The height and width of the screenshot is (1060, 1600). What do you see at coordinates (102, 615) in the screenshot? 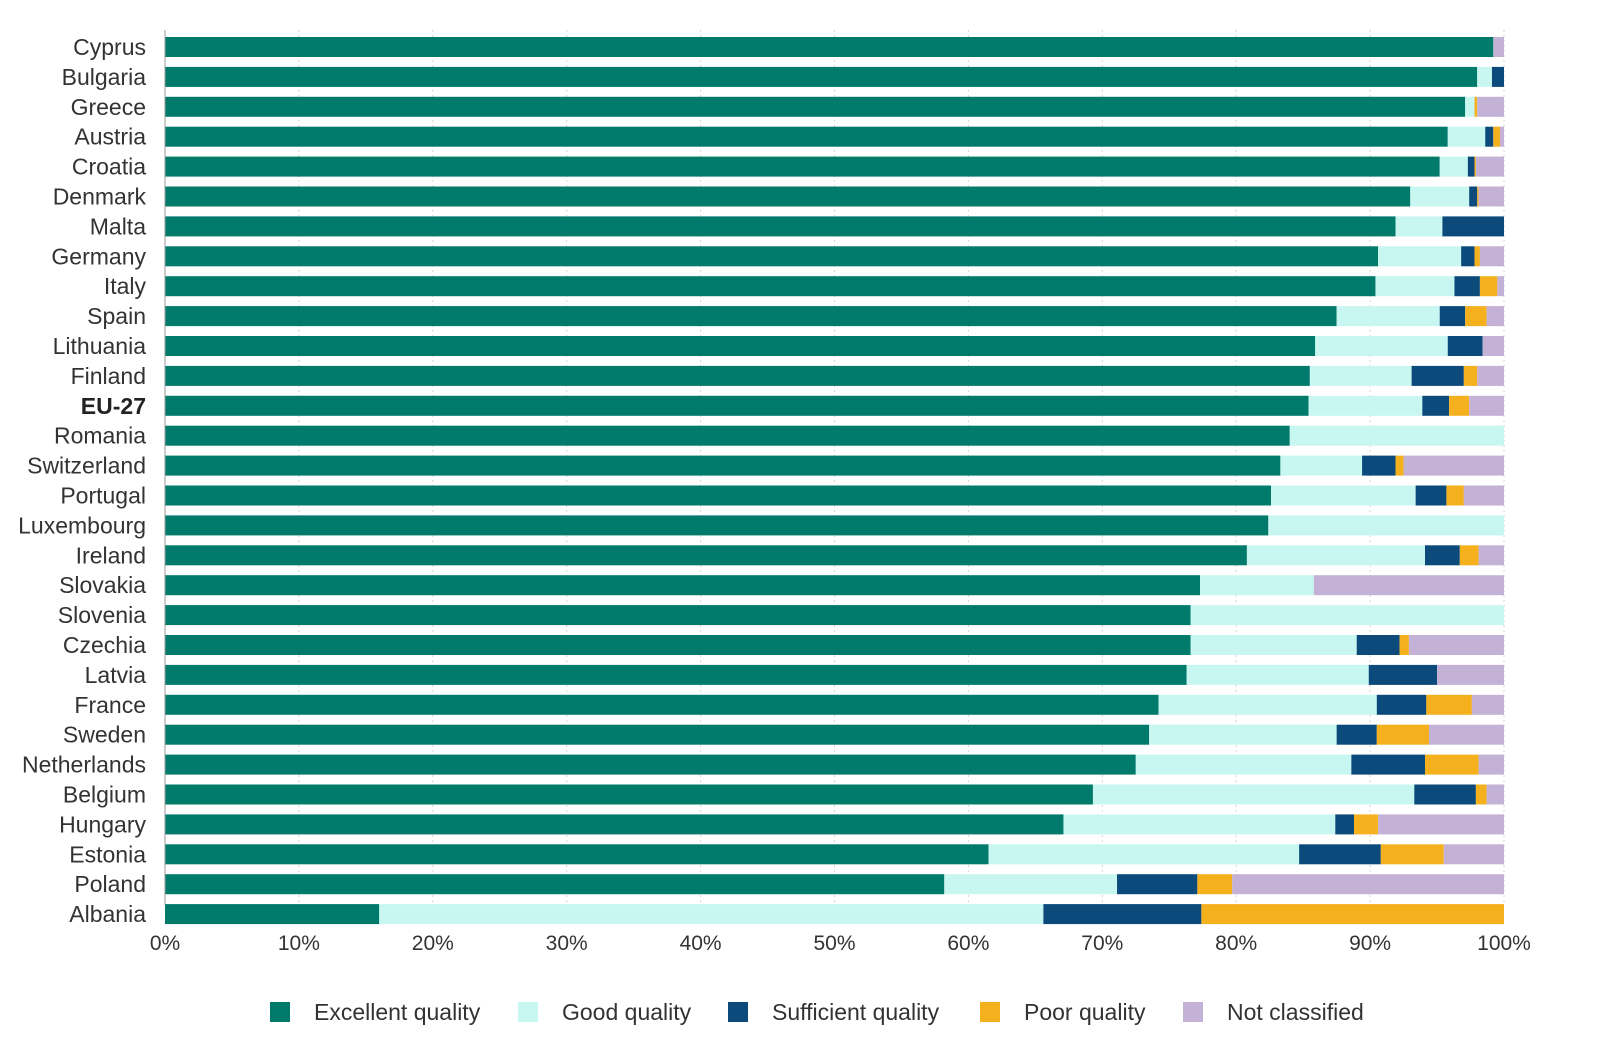
I see `category-label-slovenia: Slovenia` at bounding box center [102, 615].